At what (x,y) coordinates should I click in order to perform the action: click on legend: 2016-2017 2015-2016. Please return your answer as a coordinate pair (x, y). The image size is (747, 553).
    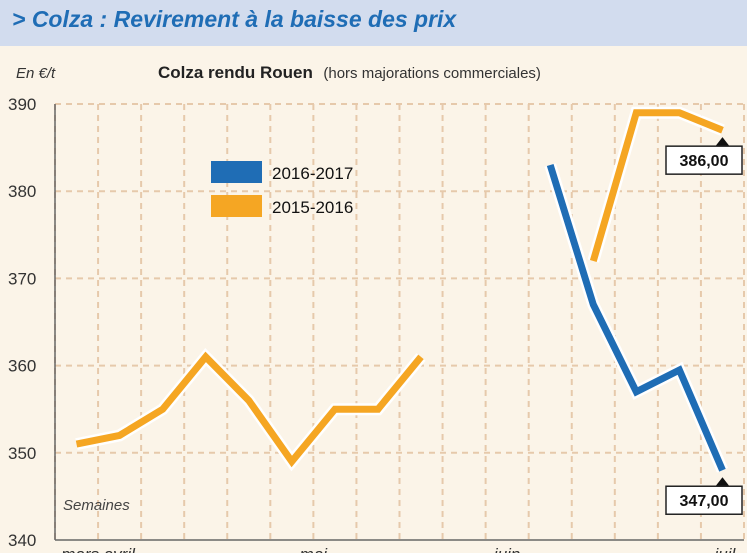
    Looking at the image, I should click on (282, 189).